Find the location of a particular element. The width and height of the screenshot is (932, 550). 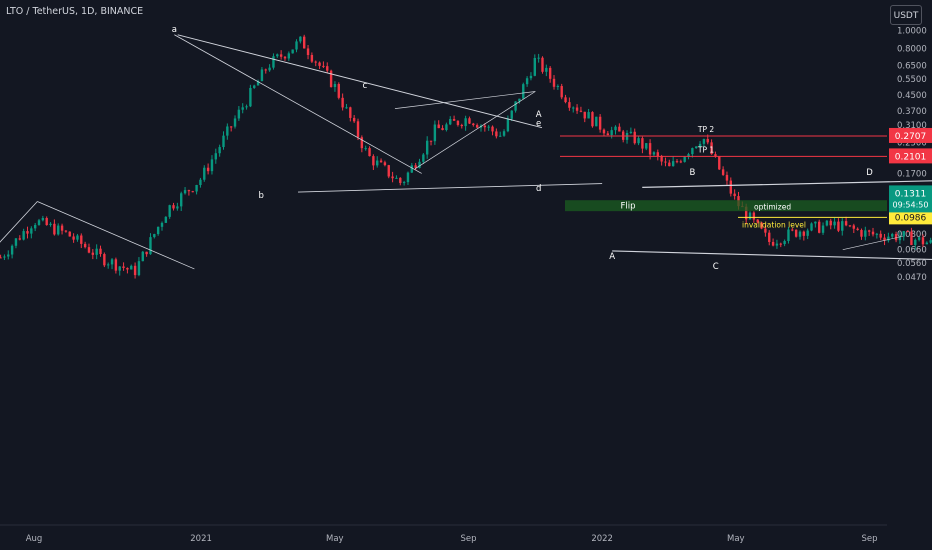

x-tick-label: Sep is located at coordinates (468, 539).